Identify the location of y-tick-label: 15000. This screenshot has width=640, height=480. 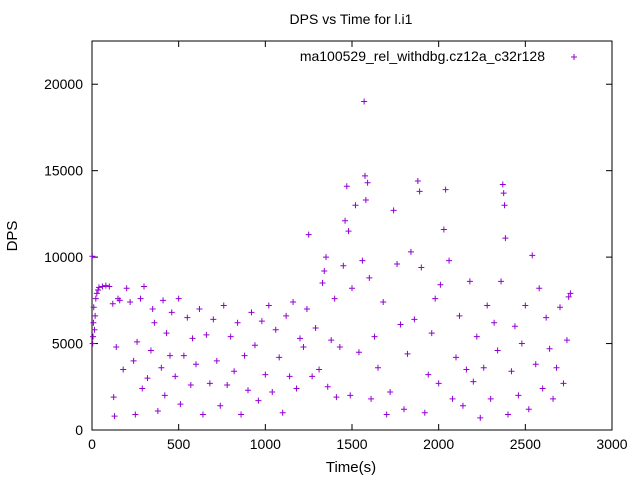
(63, 171).